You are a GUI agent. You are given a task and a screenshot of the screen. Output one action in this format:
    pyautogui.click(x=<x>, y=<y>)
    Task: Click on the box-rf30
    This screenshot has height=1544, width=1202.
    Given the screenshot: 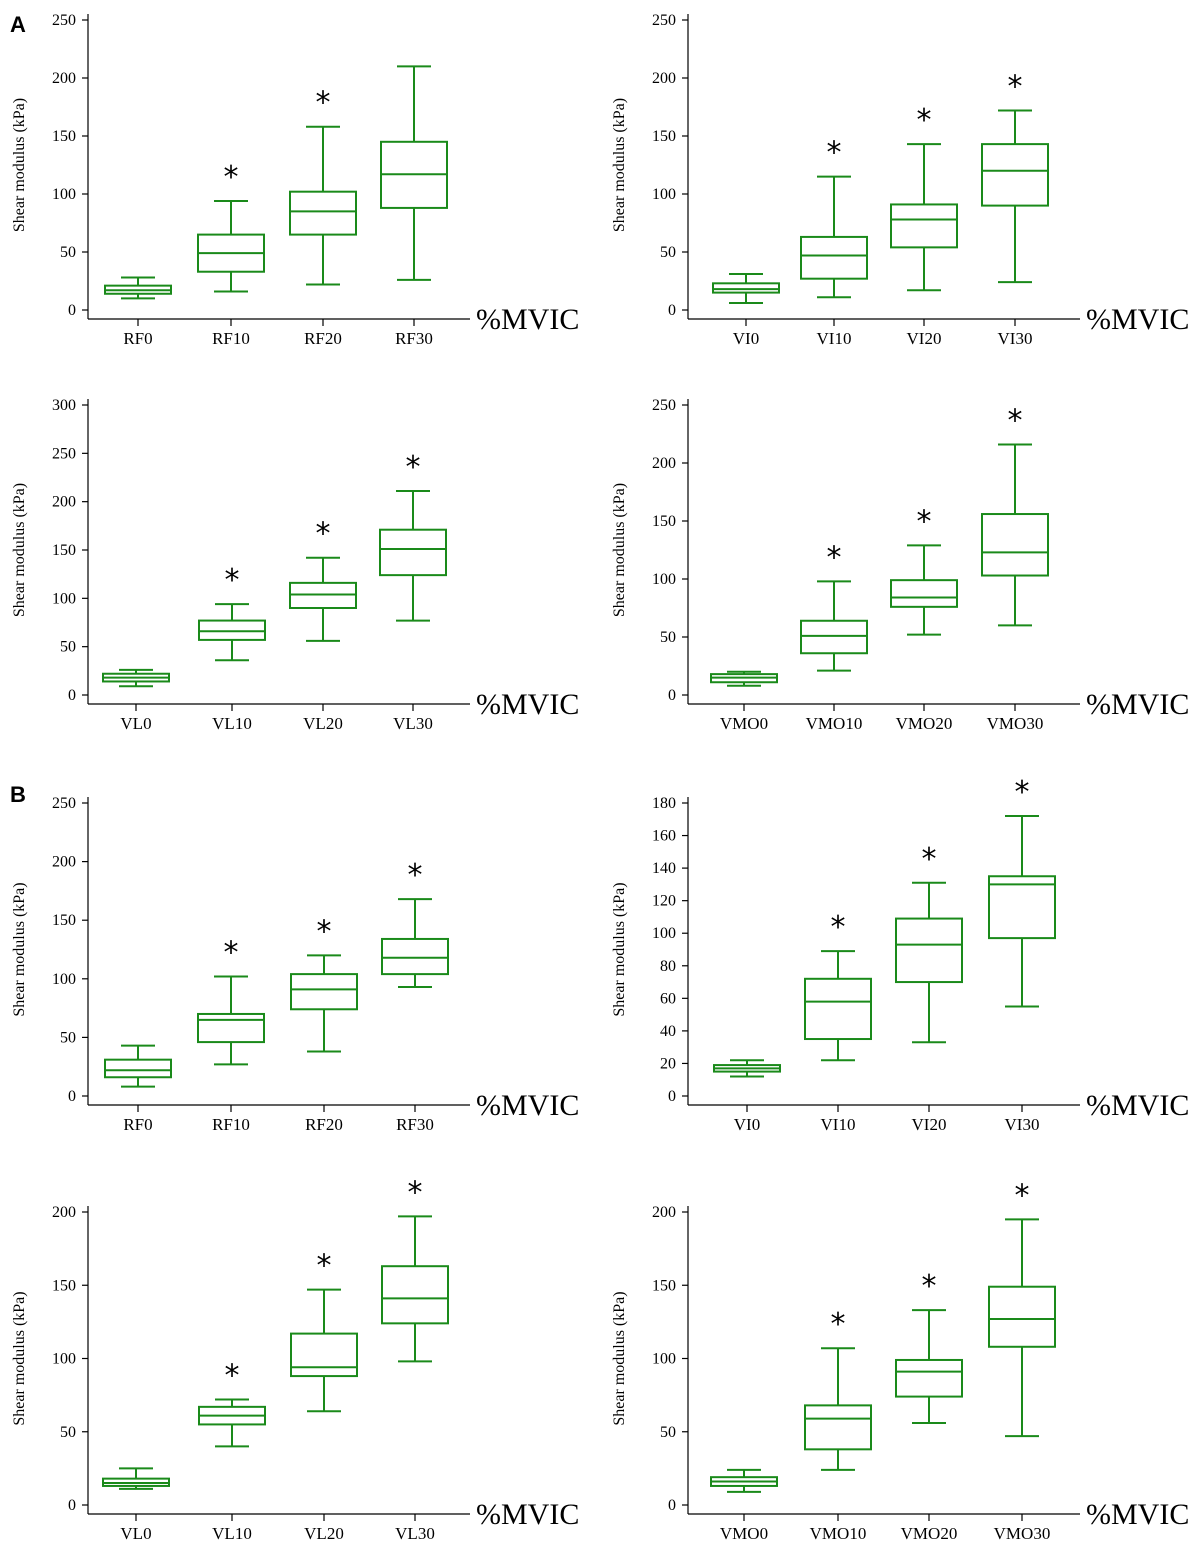 What is the action you would take?
    pyautogui.click(x=414, y=173)
    